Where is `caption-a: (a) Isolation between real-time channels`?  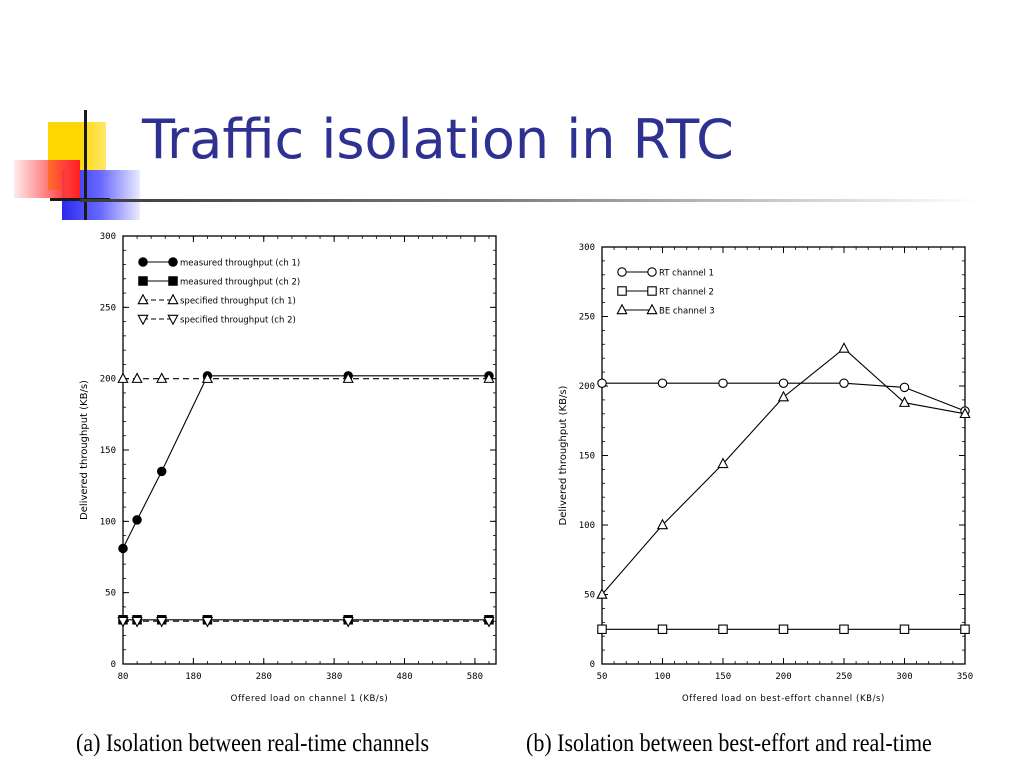
caption-a: (a) Isolation between real-time channels is located at coordinates (253, 743).